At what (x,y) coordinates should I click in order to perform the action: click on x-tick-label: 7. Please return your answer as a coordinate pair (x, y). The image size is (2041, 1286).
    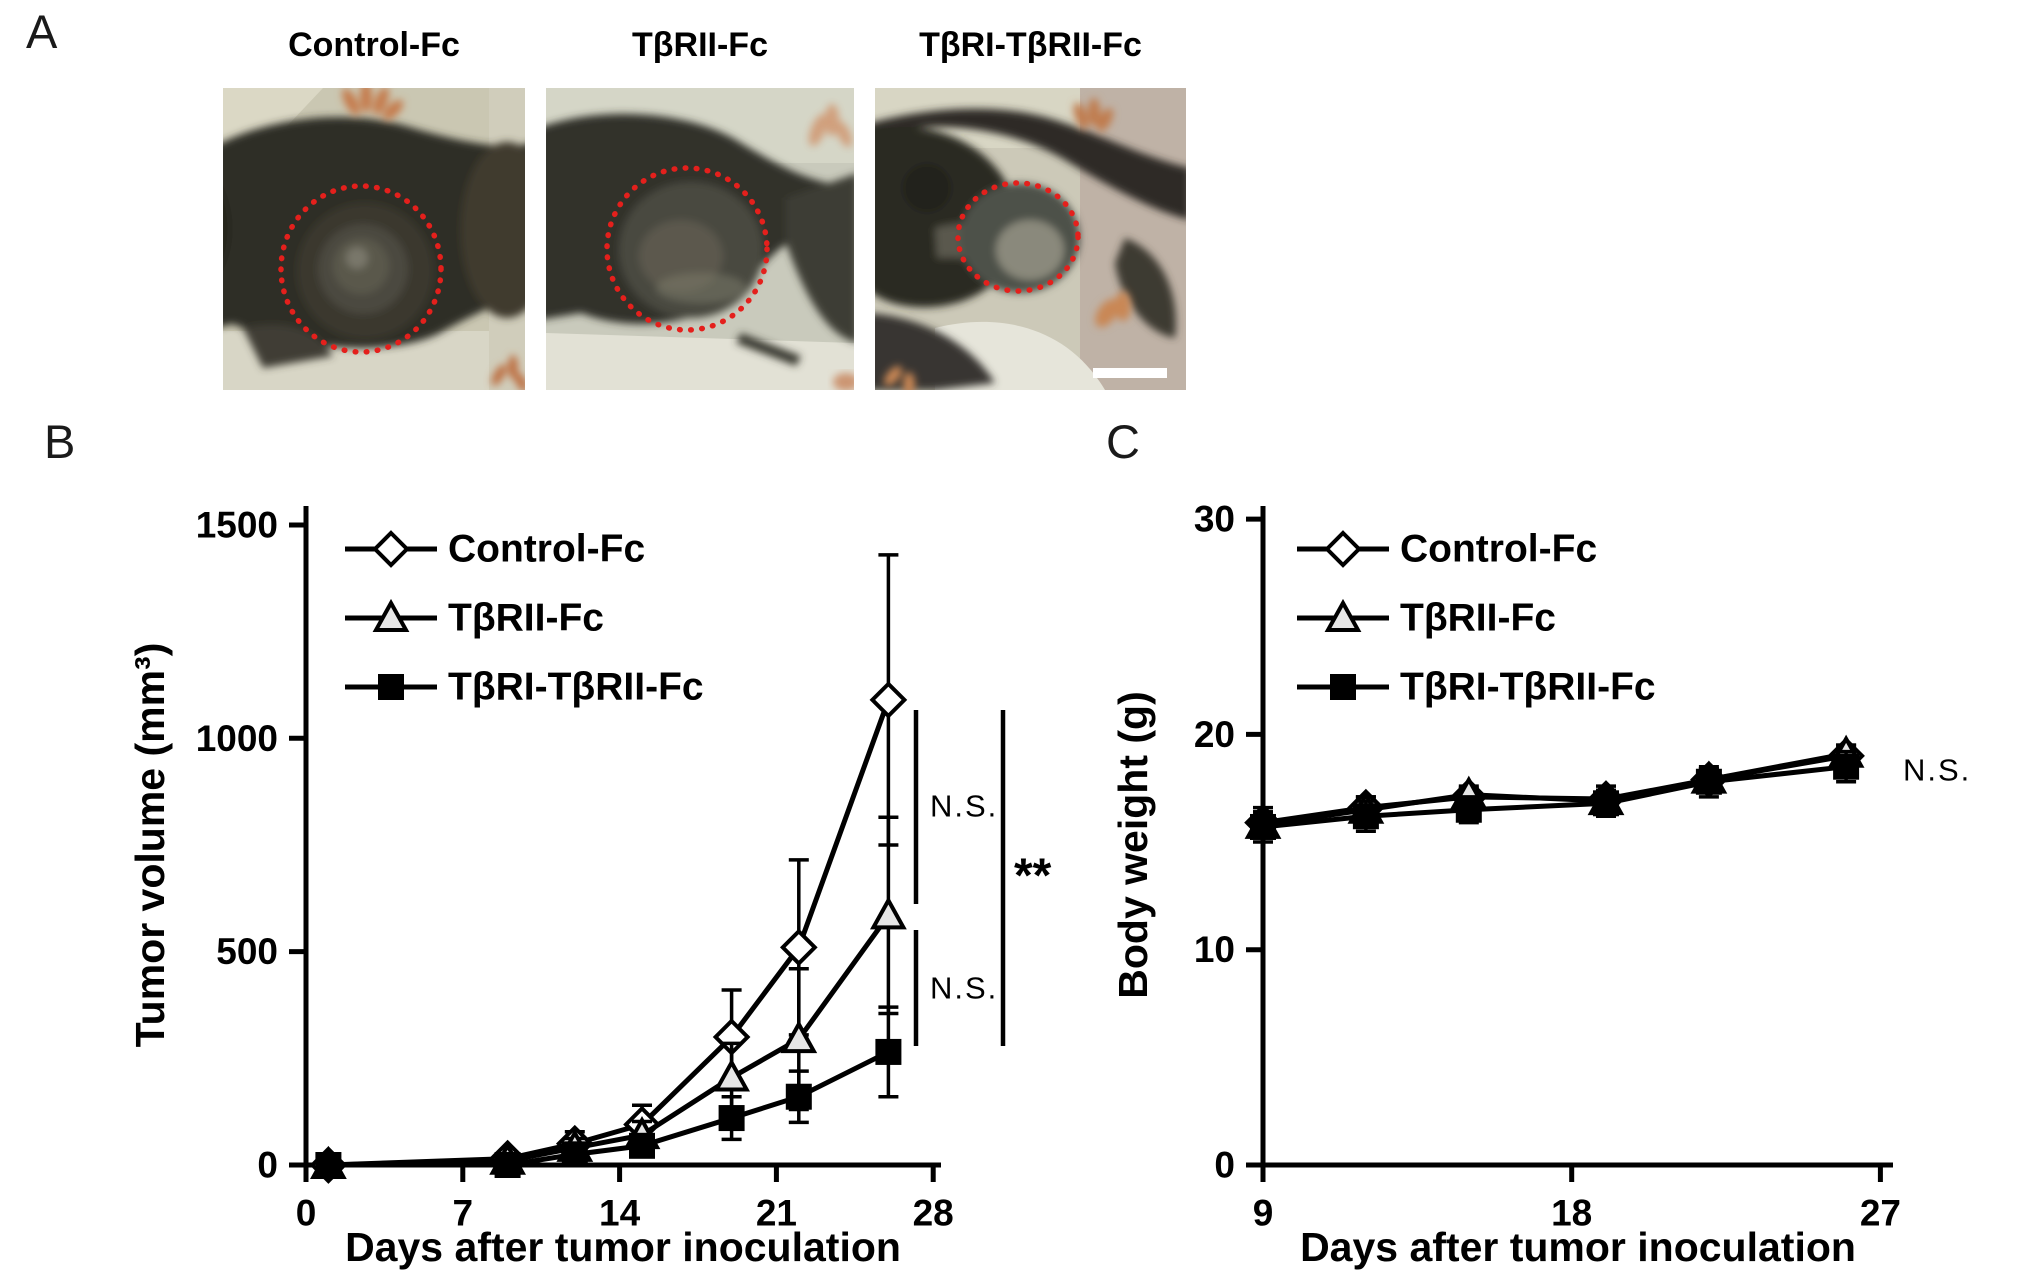
    Looking at the image, I should click on (463, 1213).